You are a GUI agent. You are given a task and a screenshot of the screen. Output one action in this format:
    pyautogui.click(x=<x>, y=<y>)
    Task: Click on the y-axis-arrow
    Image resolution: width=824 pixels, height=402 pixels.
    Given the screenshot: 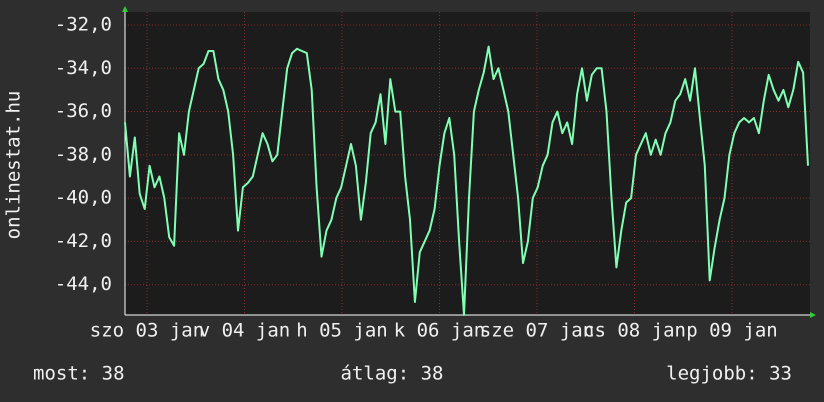 What is the action you would take?
    pyautogui.click(x=125, y=9)
    